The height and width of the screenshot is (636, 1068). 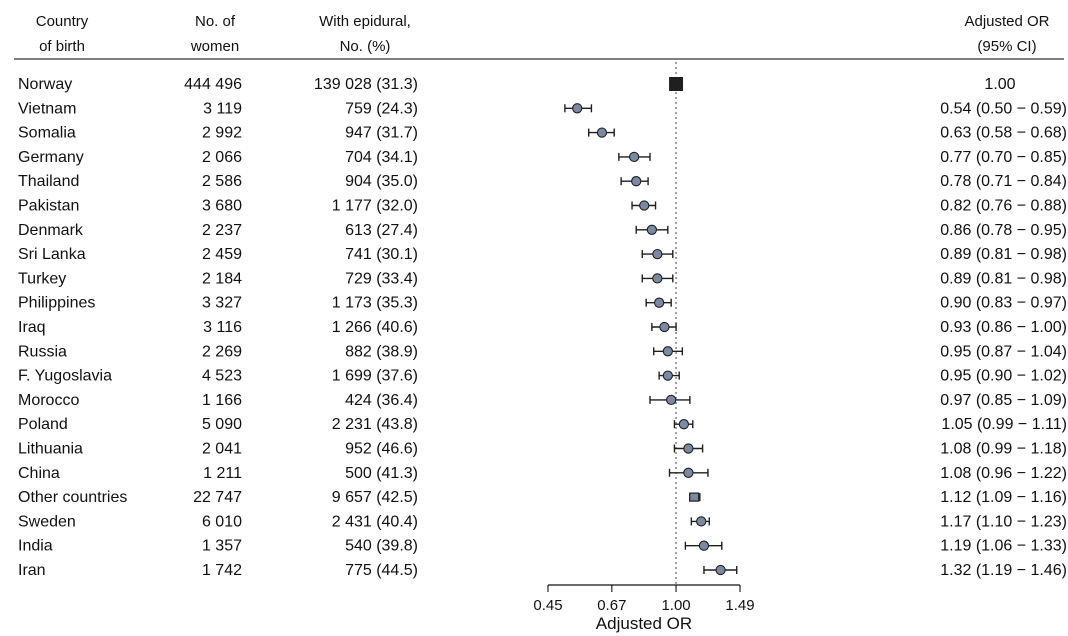 I want to click on epidural-count: 9 657 (42.5), so click(x=375, y=497).